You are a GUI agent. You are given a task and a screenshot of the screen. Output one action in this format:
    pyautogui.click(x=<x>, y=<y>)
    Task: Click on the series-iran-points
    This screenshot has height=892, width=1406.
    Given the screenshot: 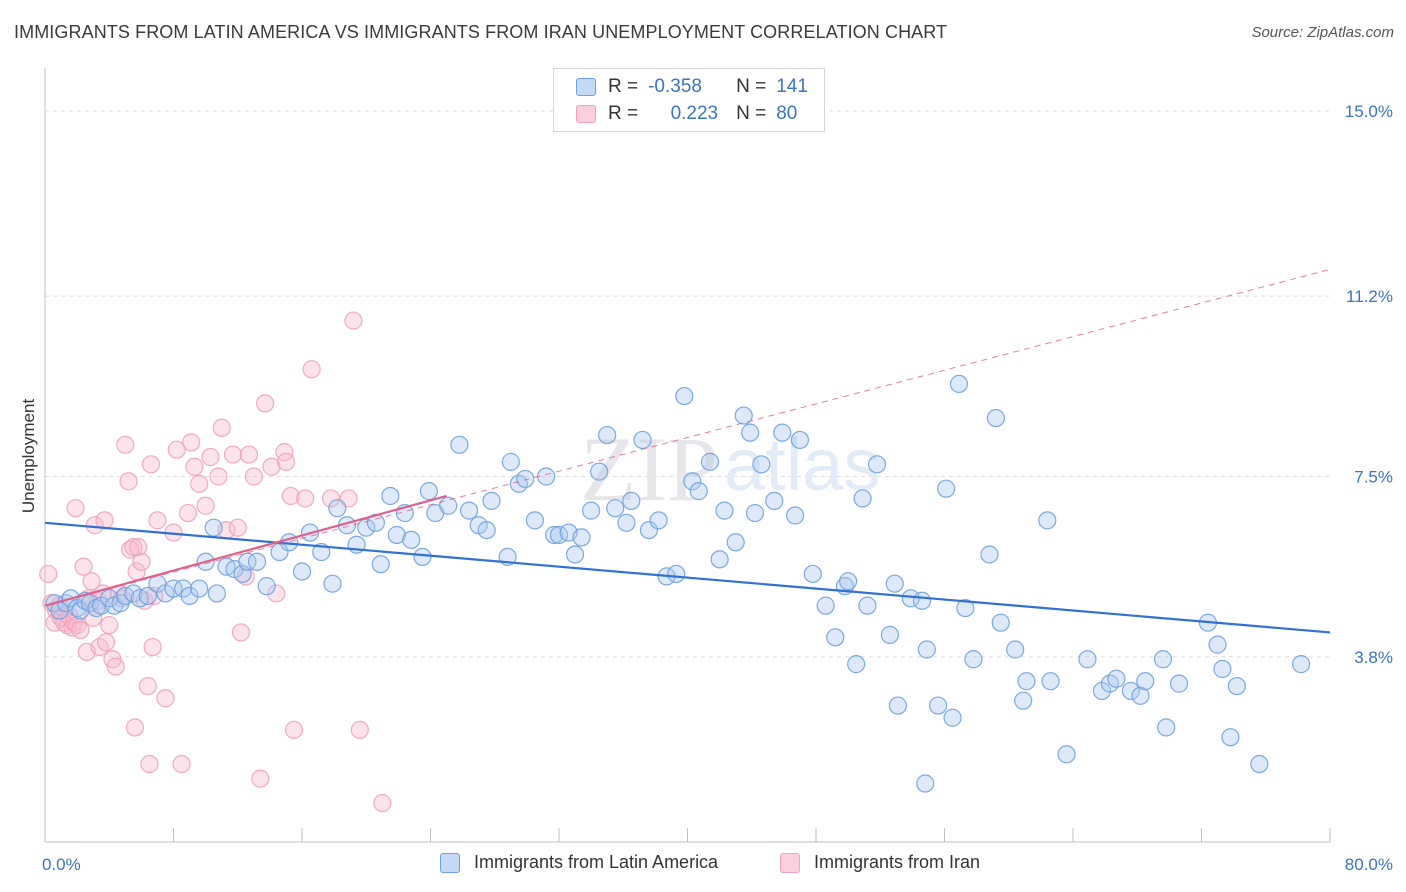 What is the action you would take?
    pyautogui.click(x=215, y=562)
    